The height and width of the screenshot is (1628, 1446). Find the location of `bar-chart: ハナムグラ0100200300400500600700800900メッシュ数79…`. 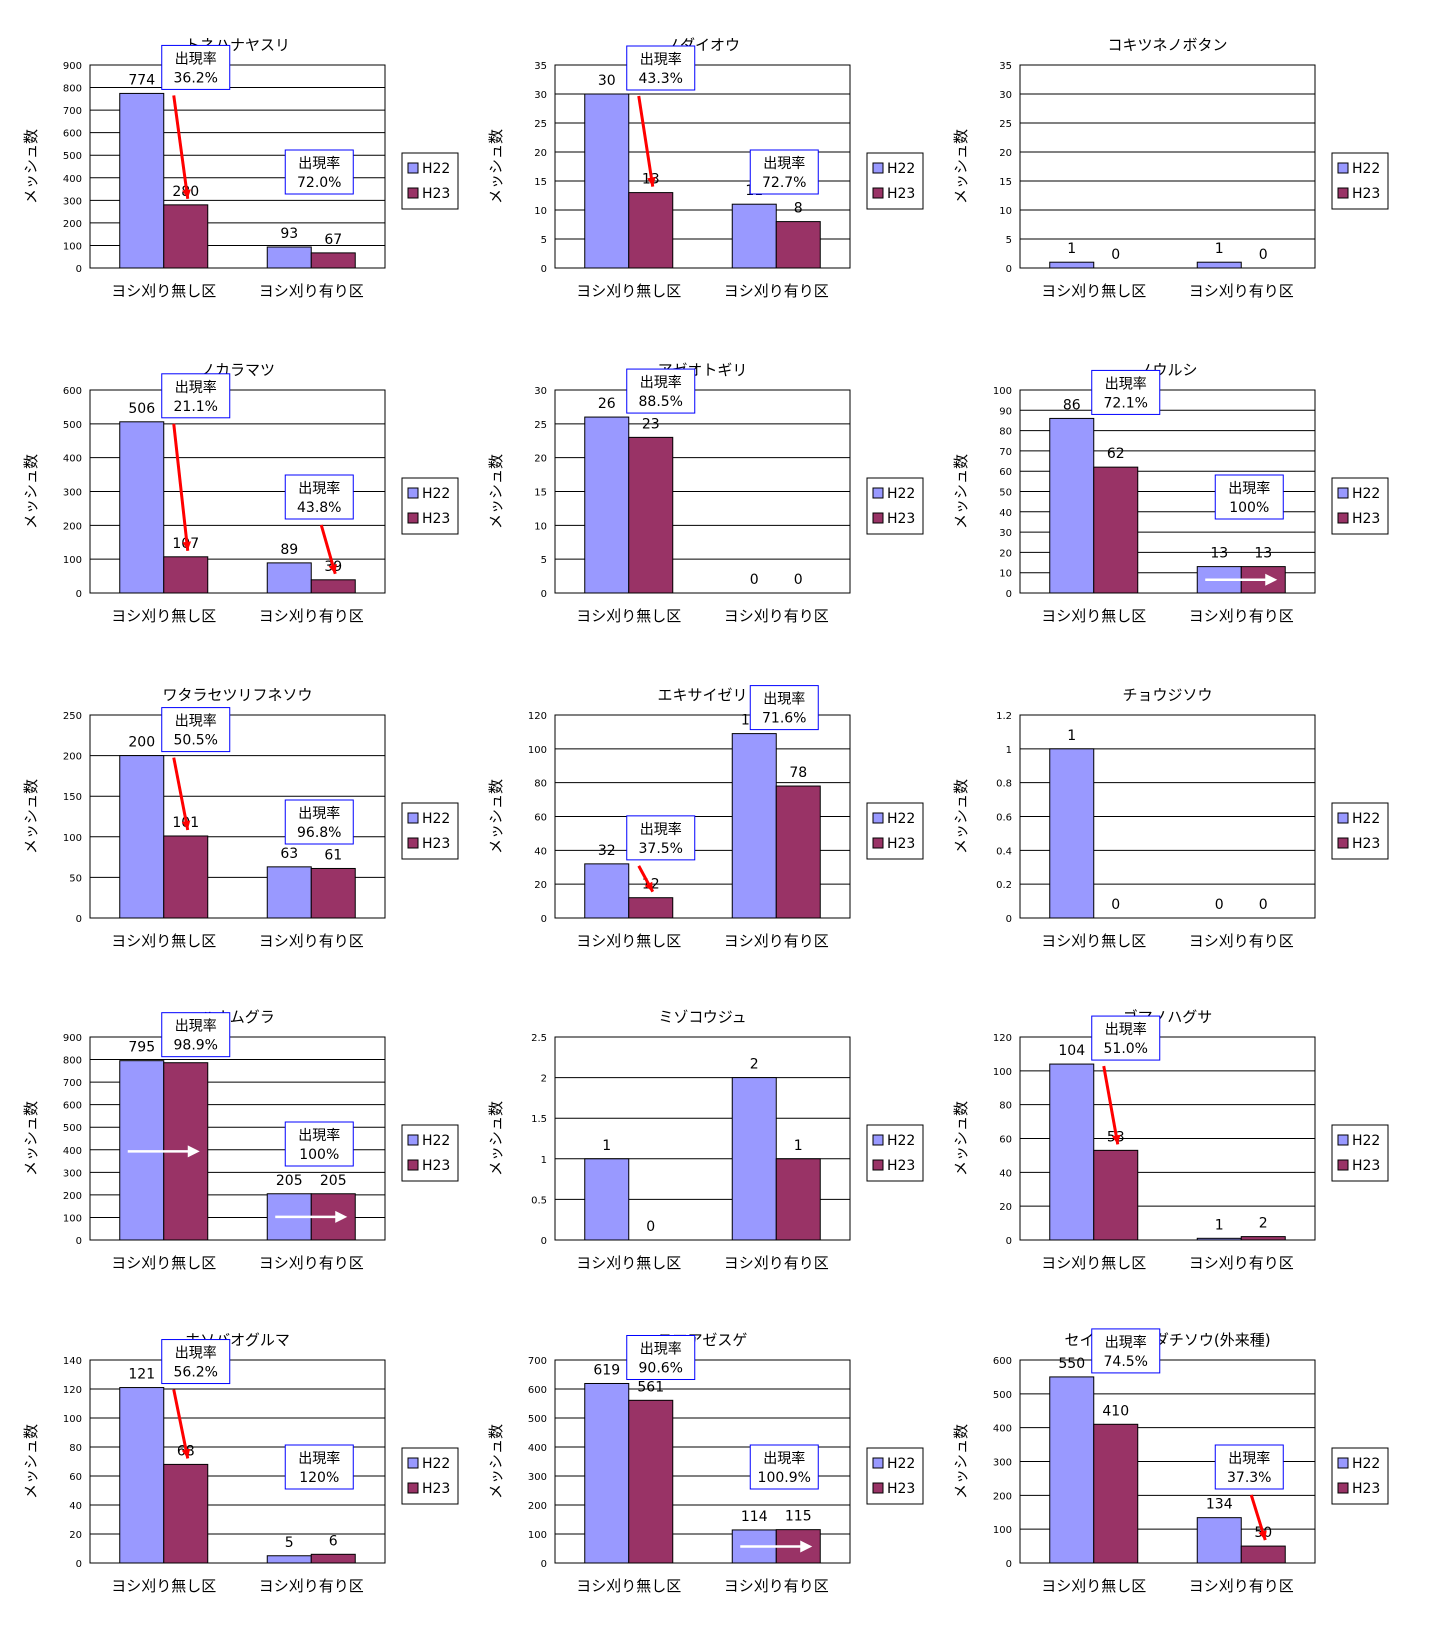

bar-chart: ハナムグラ0100200300400500600700800900メッシュ数79… is located at coordinates (240, 1140).